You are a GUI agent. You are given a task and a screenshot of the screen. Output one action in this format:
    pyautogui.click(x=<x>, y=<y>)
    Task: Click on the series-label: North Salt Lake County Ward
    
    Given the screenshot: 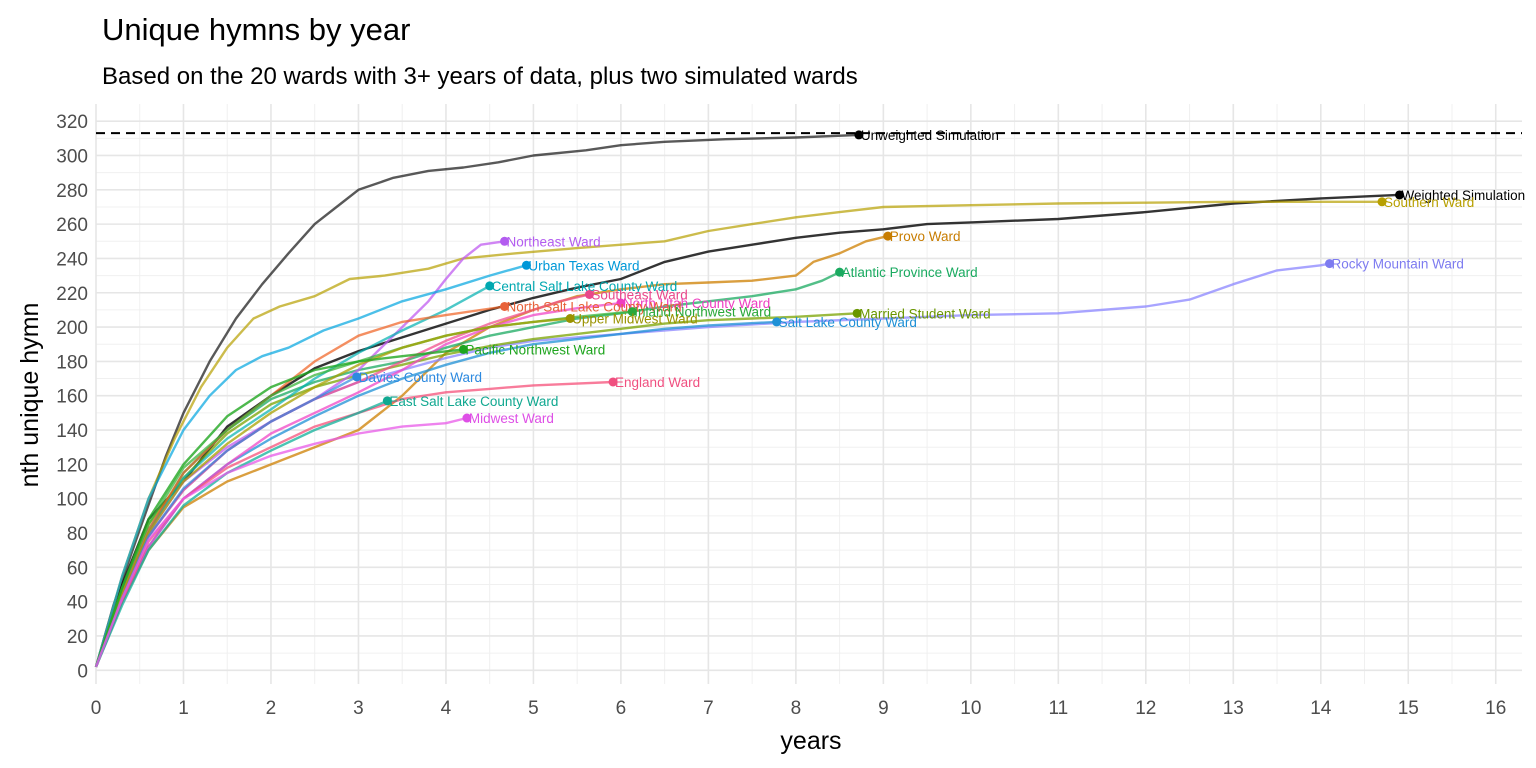 What is the action you would take?
    pyautogui.click(x=594, y=306)
    